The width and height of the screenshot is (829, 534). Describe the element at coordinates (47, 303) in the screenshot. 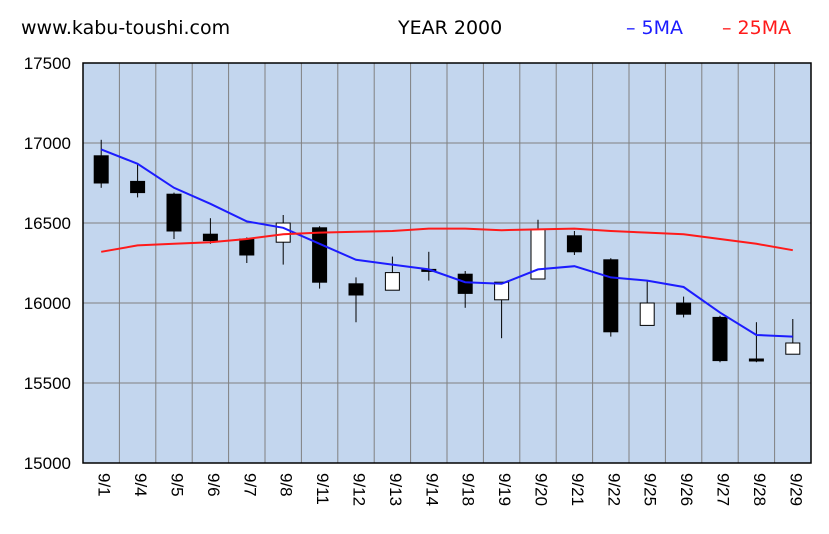

I see `y-tick-label: 16000` at that location.